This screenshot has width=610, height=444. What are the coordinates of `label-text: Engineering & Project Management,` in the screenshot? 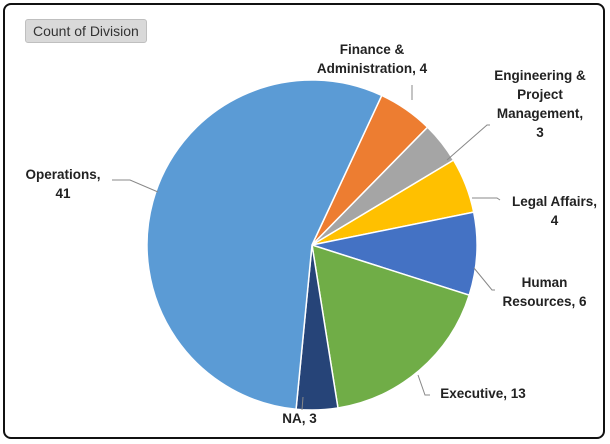 It's located at (540, 94).